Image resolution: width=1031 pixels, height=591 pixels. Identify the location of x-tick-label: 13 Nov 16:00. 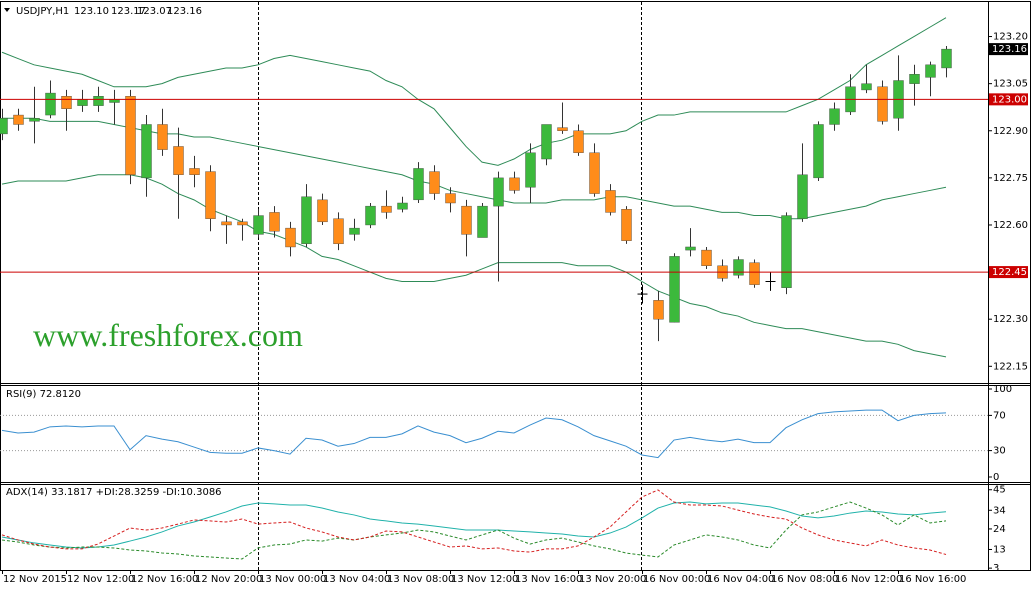
(548, 579).